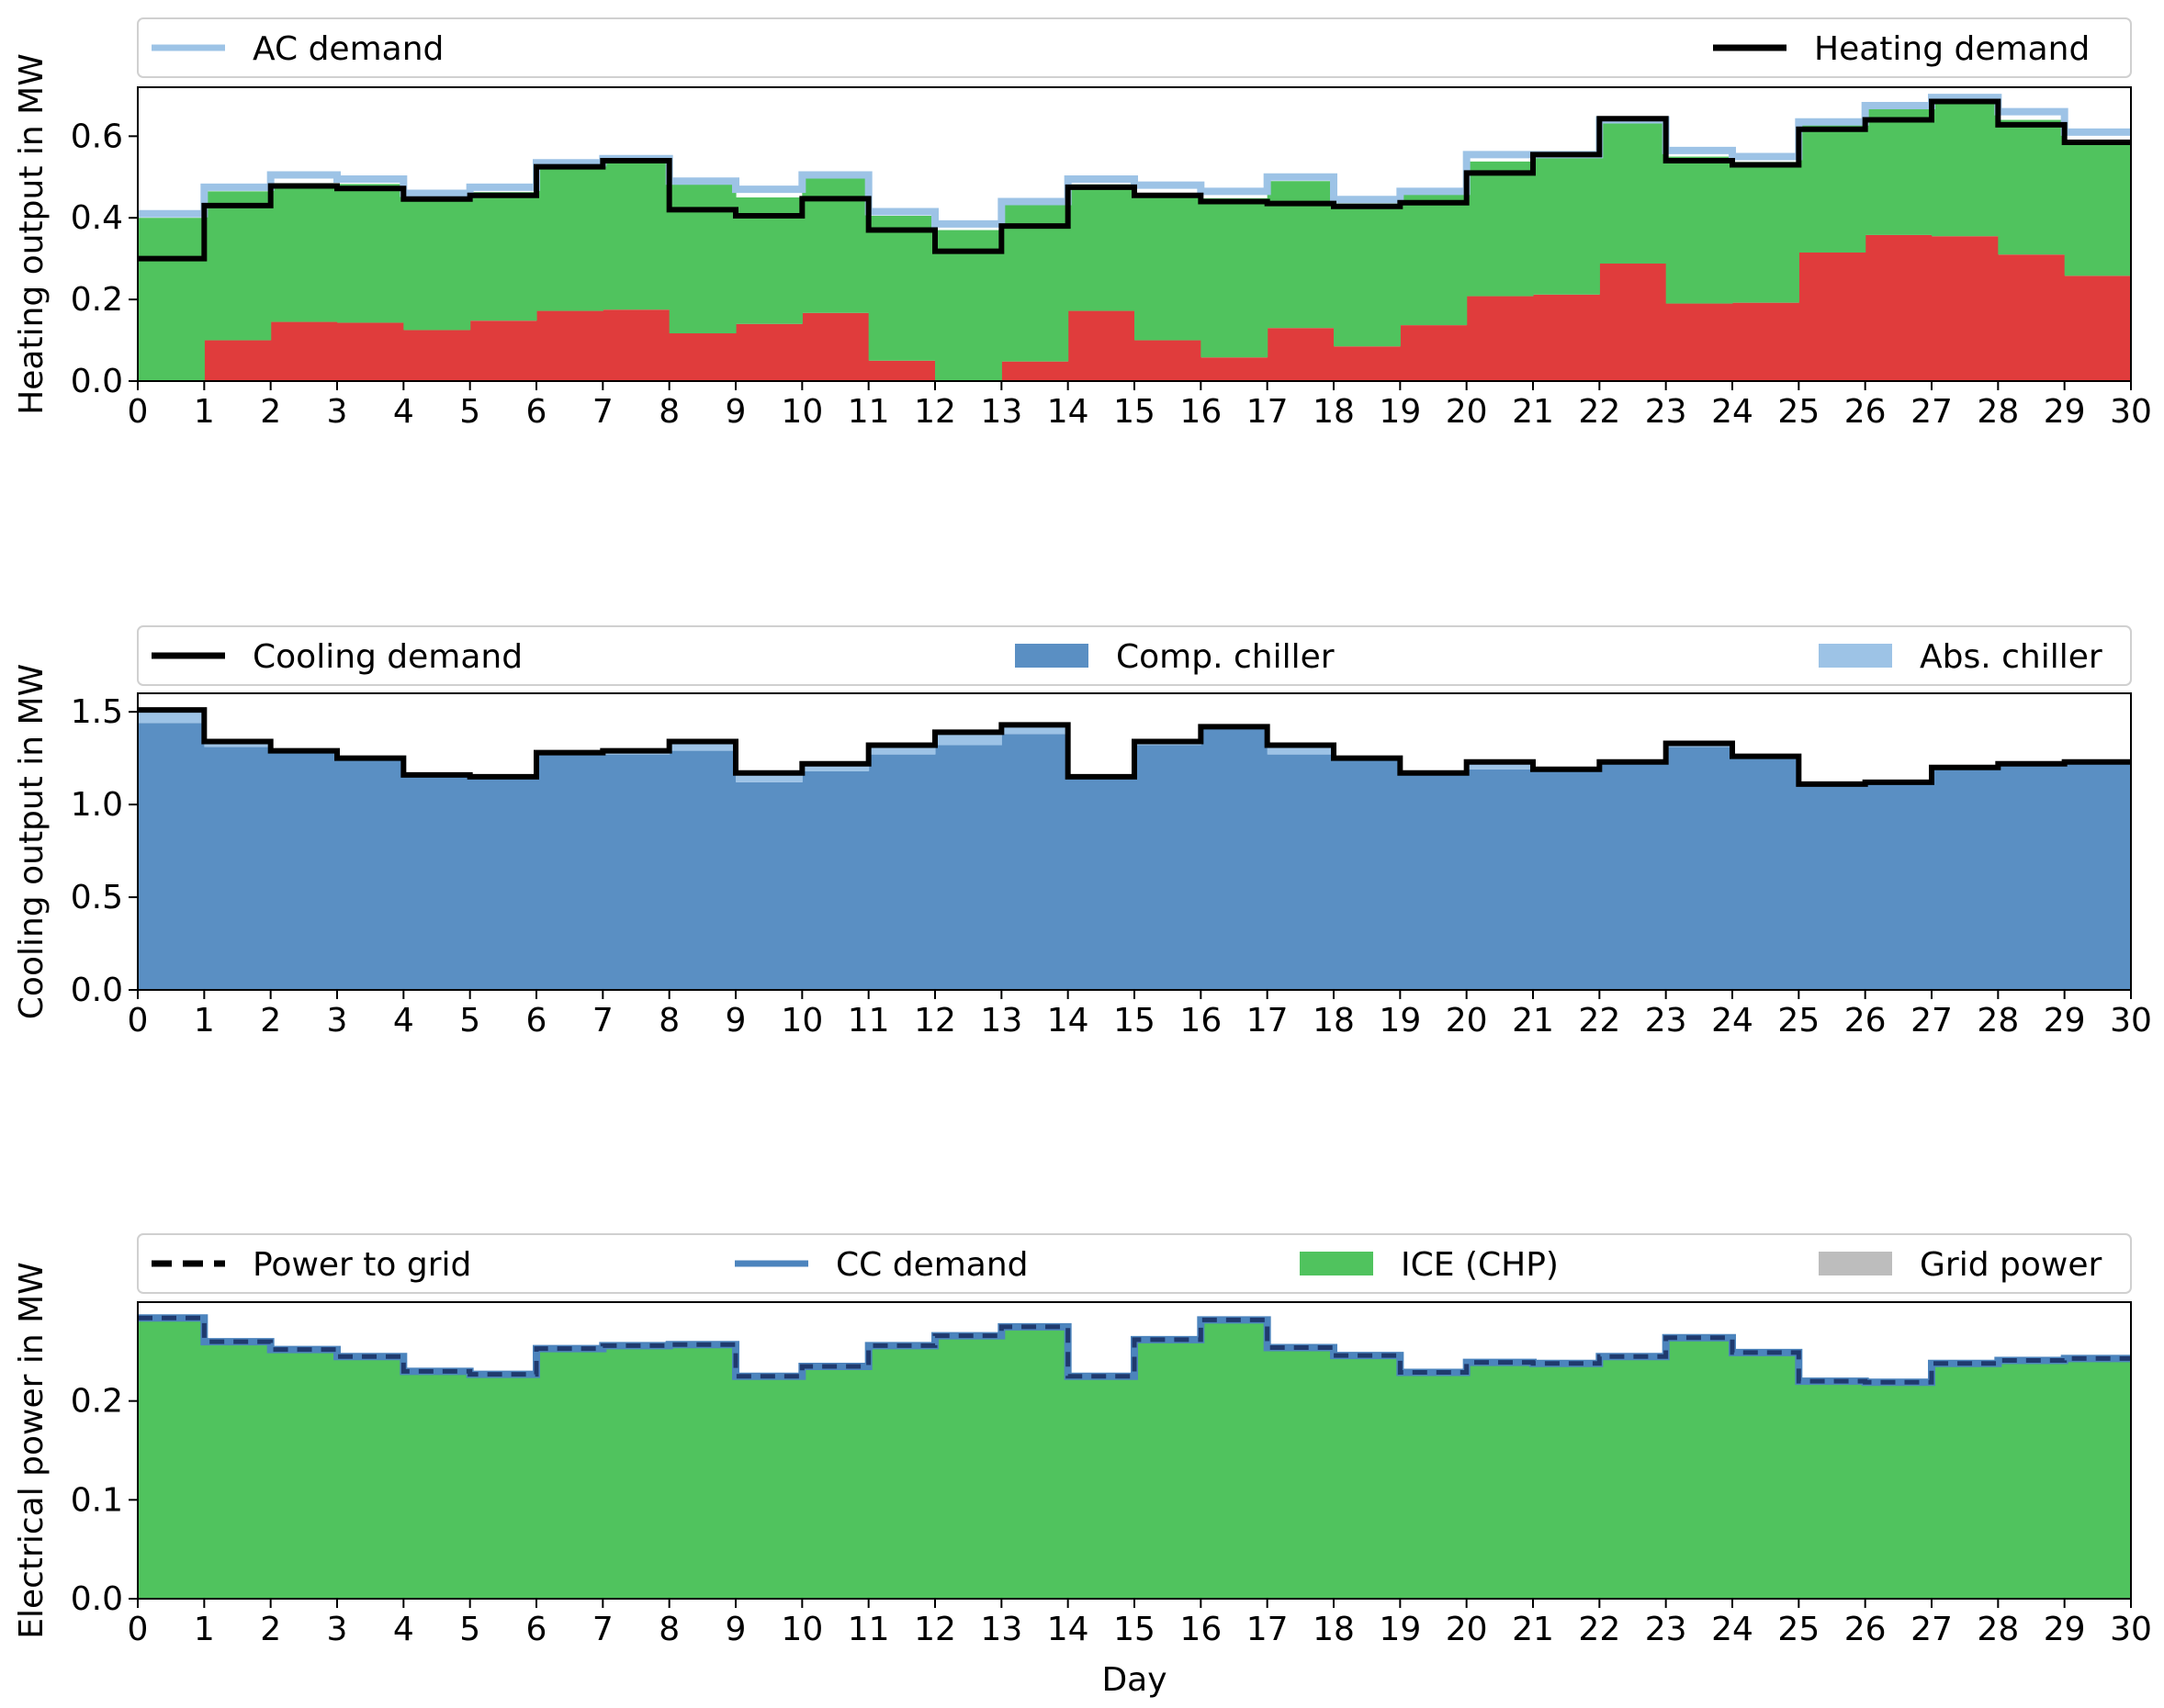 Image resolution: width=2164 pixels, height=1708 pixels. I want to click on x-tick-label: 3, so click(337, 412).